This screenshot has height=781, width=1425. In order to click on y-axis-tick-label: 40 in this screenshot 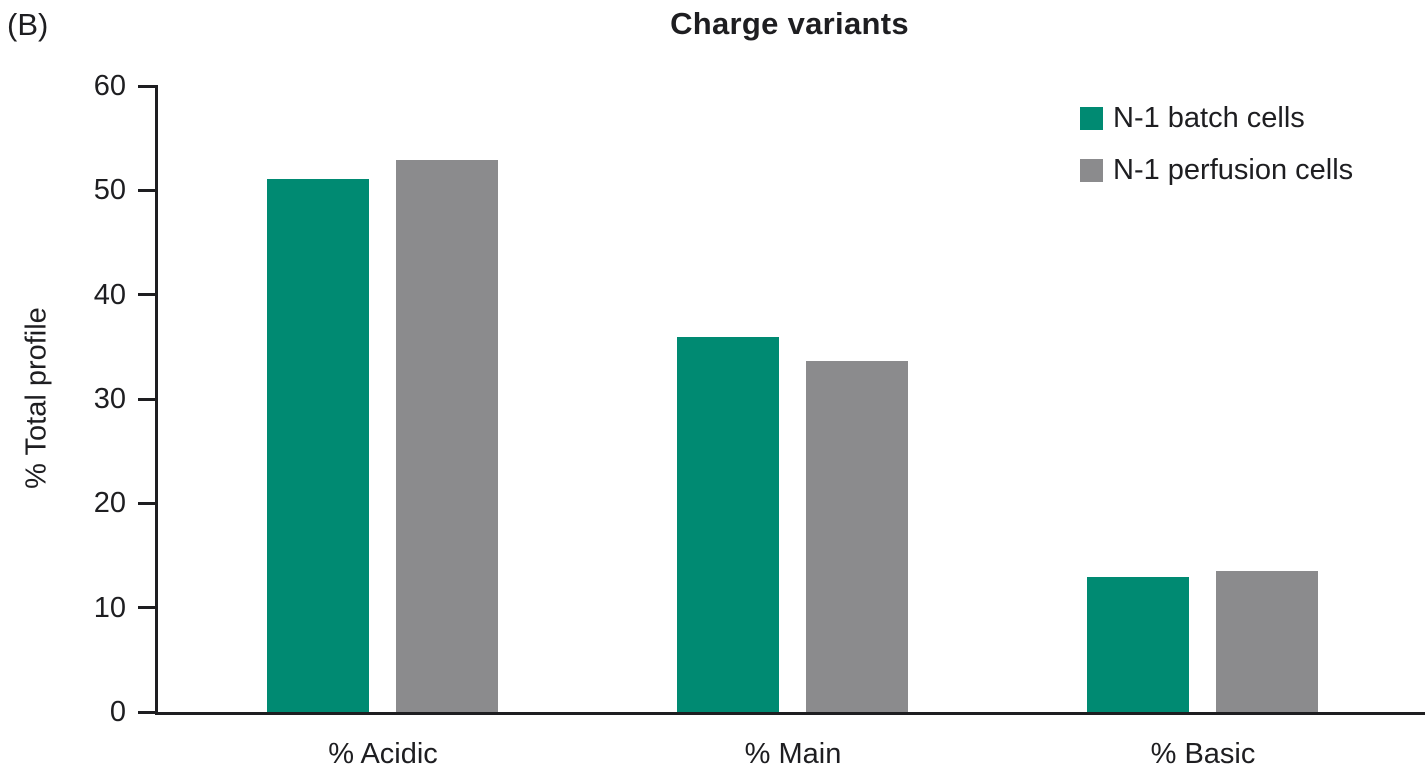, I will do `click(109, 294)`.